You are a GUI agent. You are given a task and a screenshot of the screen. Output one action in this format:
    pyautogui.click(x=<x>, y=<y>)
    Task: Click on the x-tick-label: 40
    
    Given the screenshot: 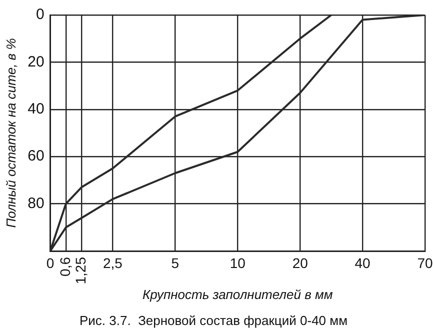 What is the action you would take?
    pyautogui.click(x=362, y=262)
    